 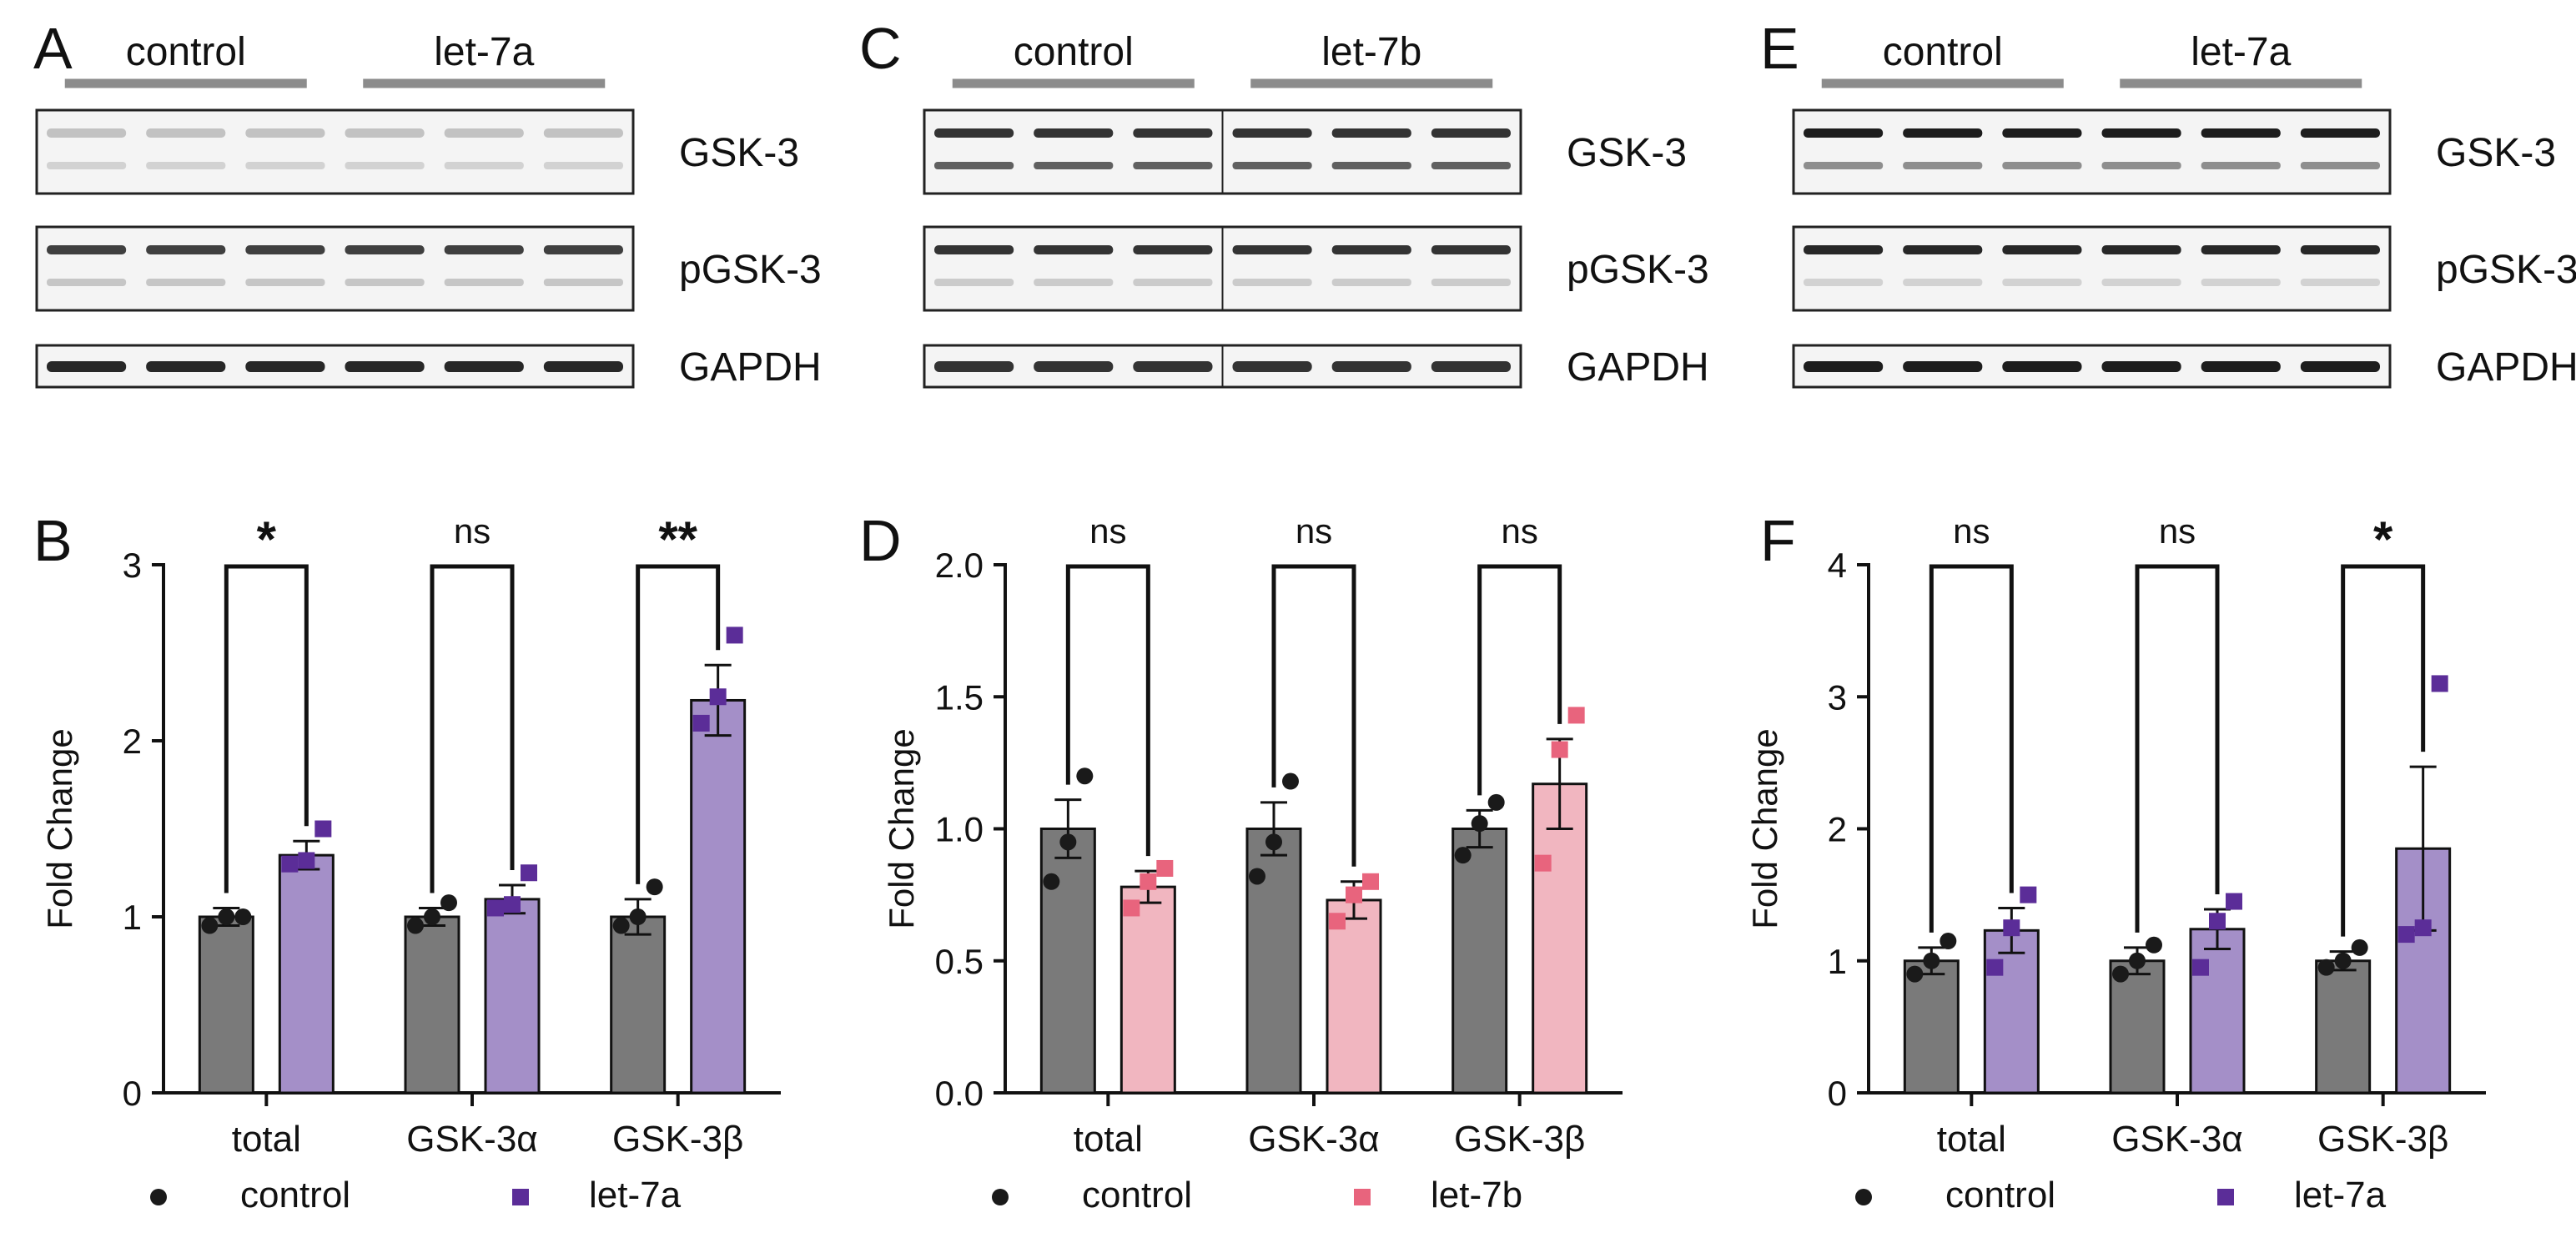 What do you see at coordinates (132, 742) in the screenshot?
I see `y-tick-label: 2` at bounding box center [132, 742].